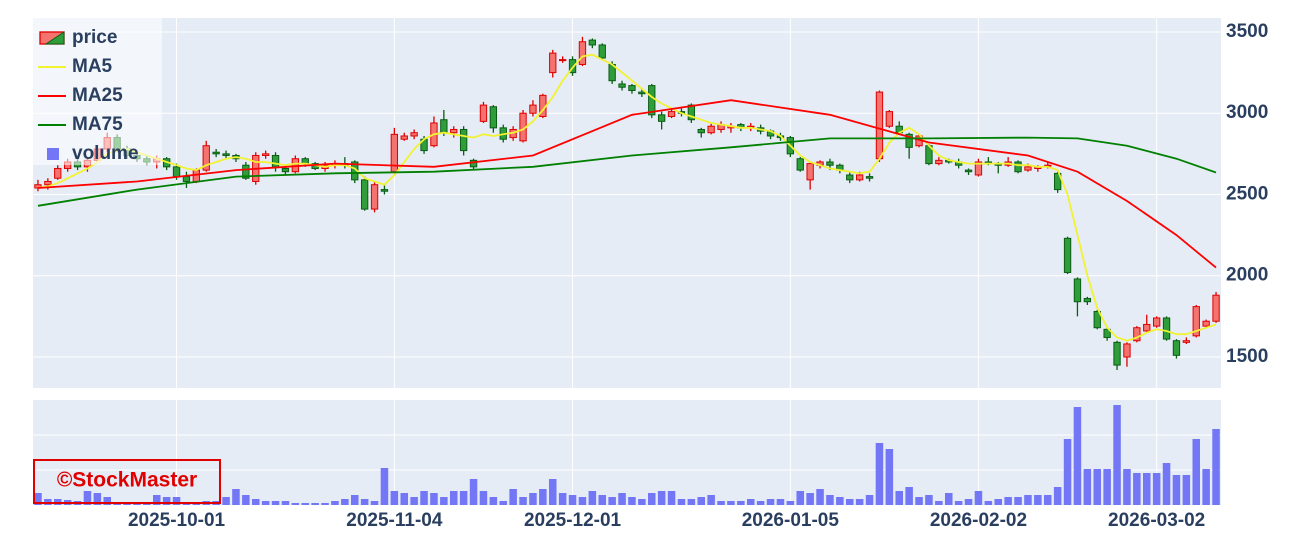 The image size is (1291, 543). Describe the element at coordinates (1247, 193) in the screenshot. I see `y-tick-label: 2500` at that location.